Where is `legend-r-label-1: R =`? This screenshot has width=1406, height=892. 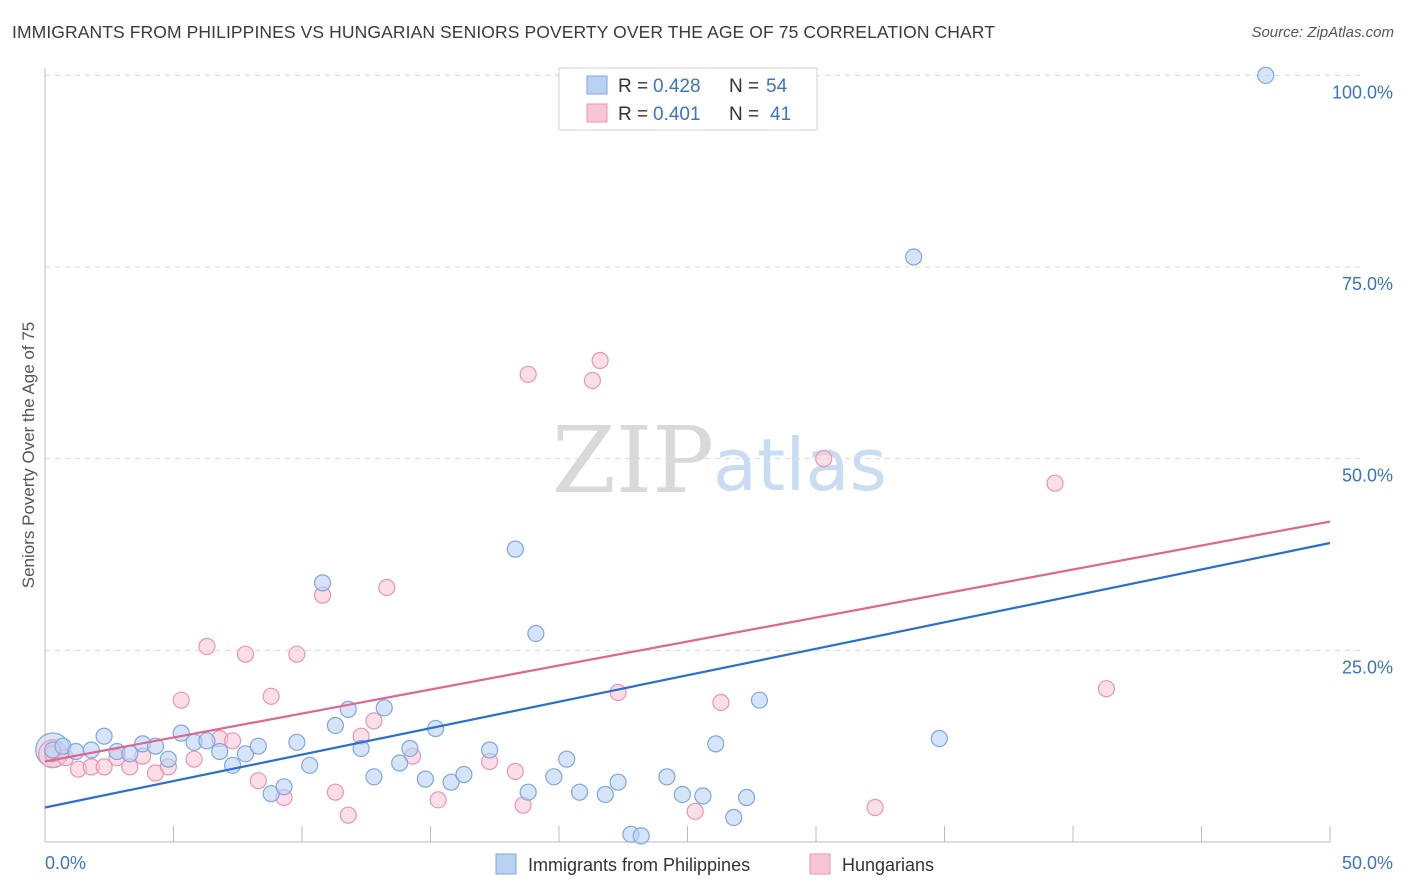 legend-r-label-1: R = is located at coordinates (633, 86).